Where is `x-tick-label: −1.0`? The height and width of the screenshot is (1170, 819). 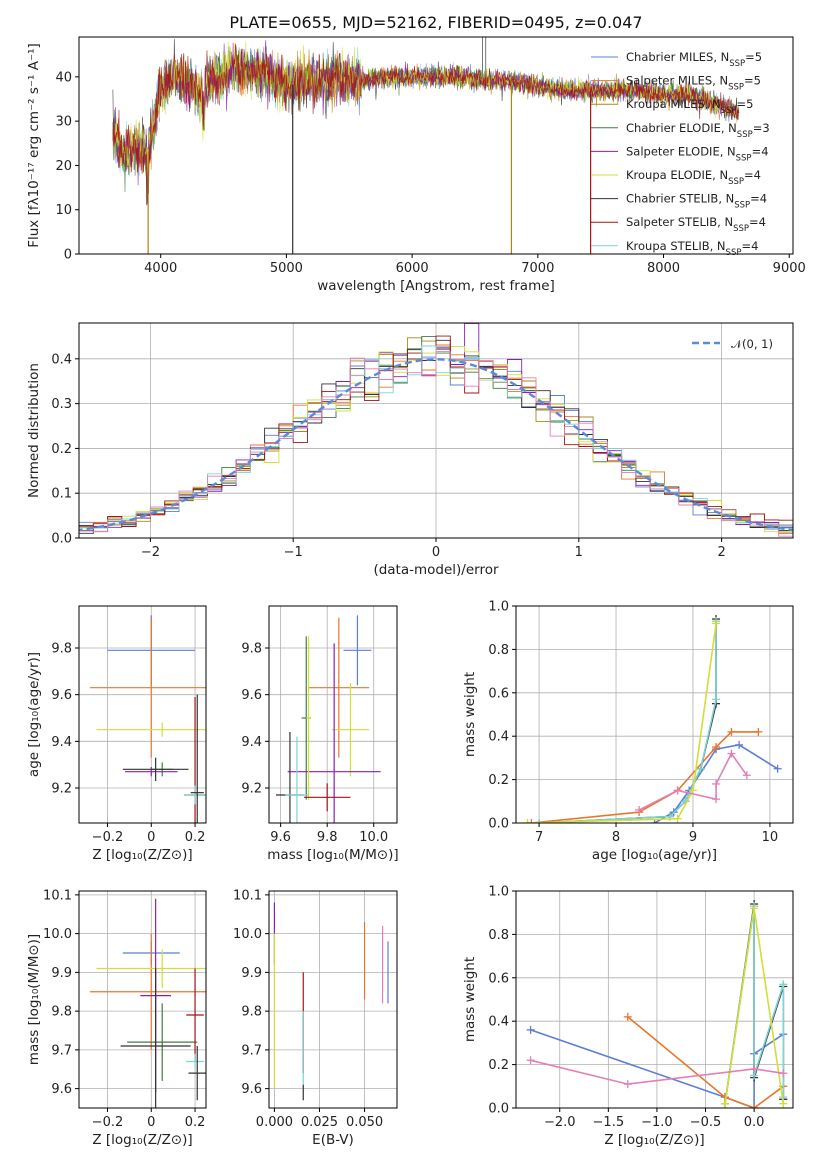
x-tick-label: −1.0 is located at coordinates (657, 1122).